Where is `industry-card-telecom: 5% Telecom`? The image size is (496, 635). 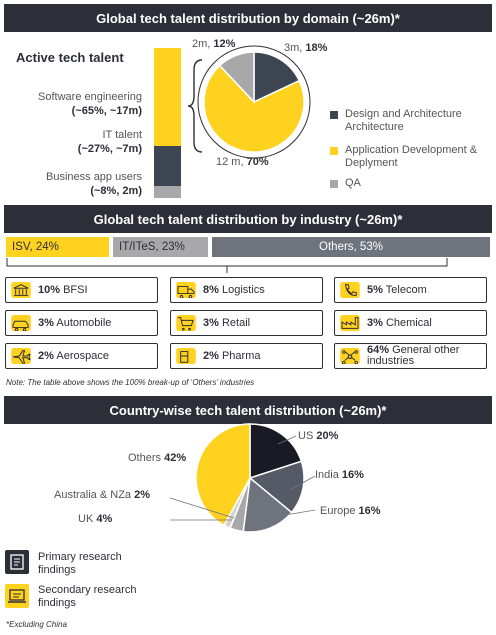 industry-card-telecom: 5% Telecom is located at coordinates (410, 290).